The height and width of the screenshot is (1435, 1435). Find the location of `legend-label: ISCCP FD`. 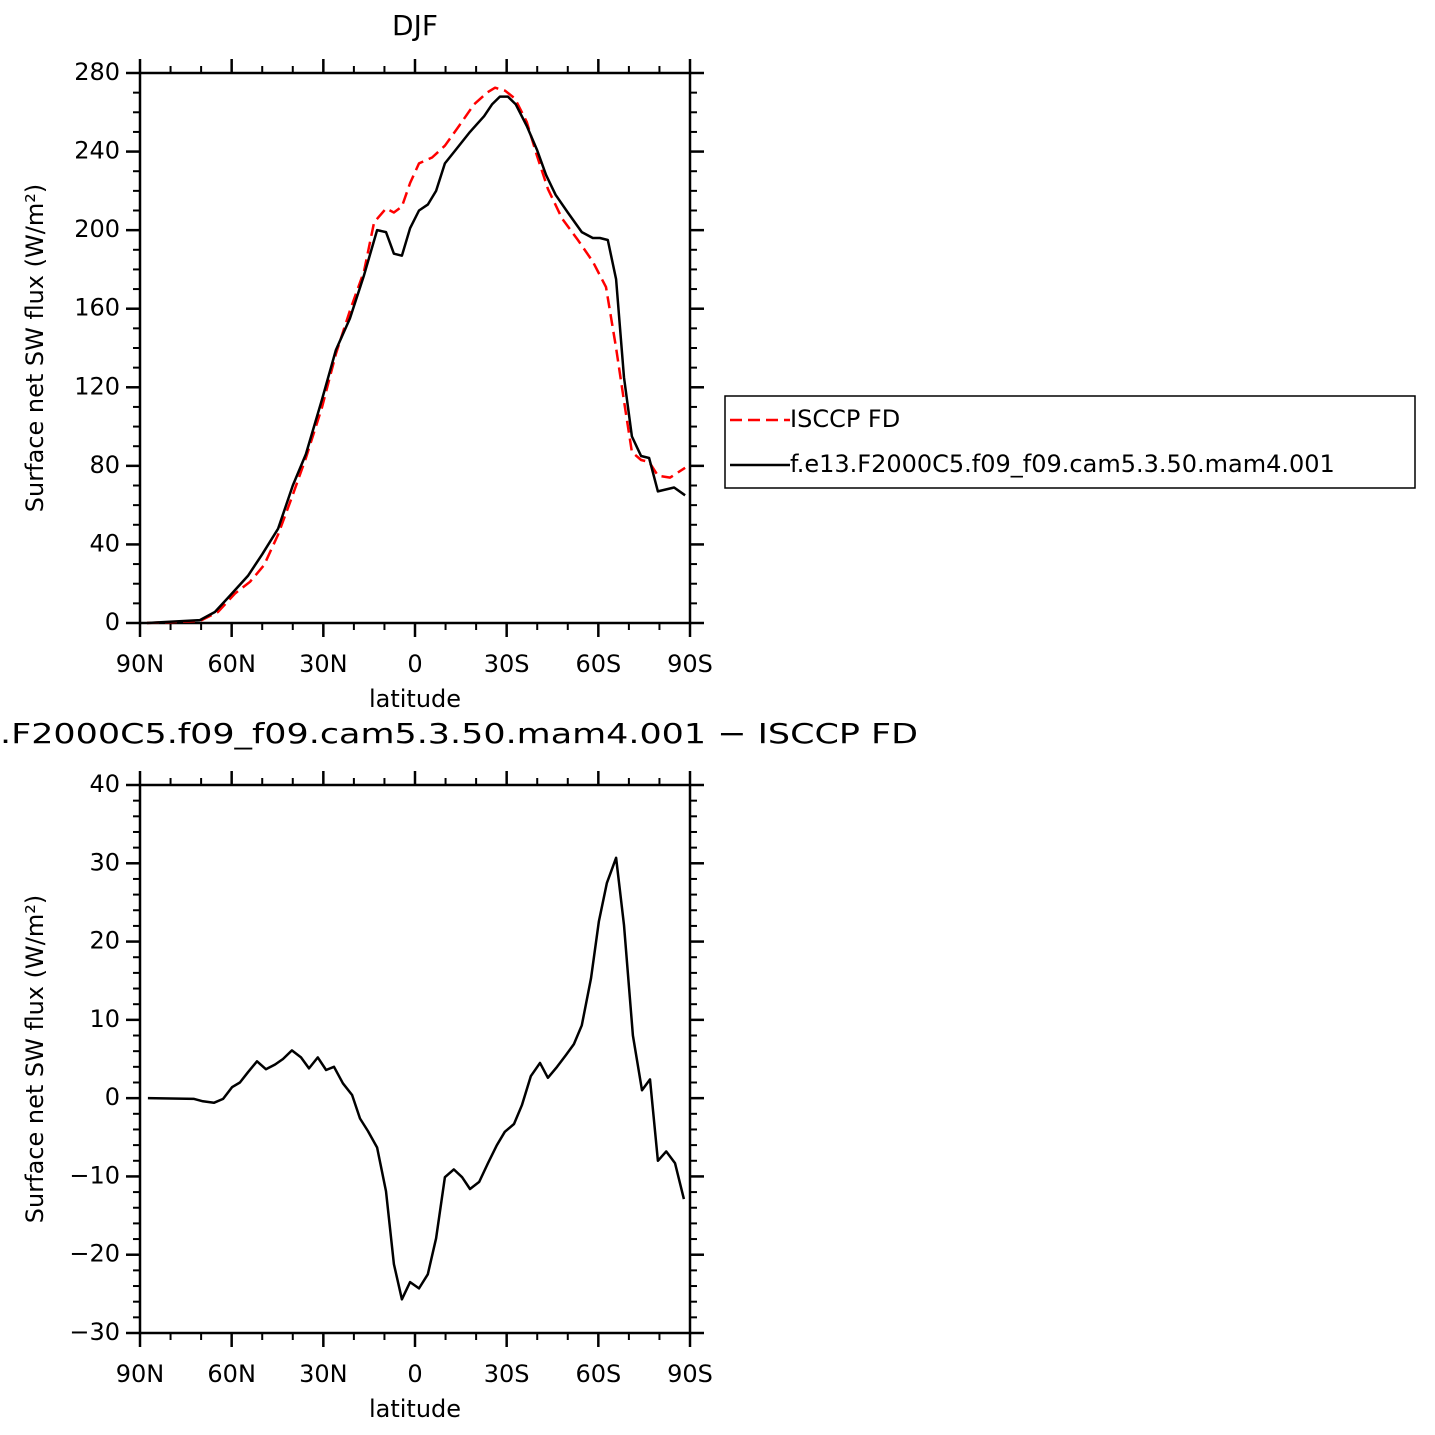

legend-label: ISCCP FD is located at coordinates (845, 419).